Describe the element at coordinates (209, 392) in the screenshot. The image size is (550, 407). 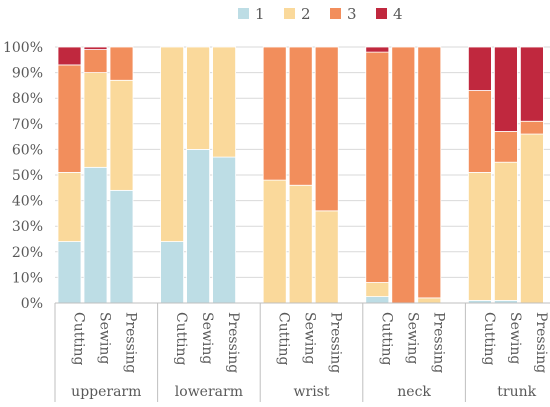
I see `group-label: lowerarm` at that location.